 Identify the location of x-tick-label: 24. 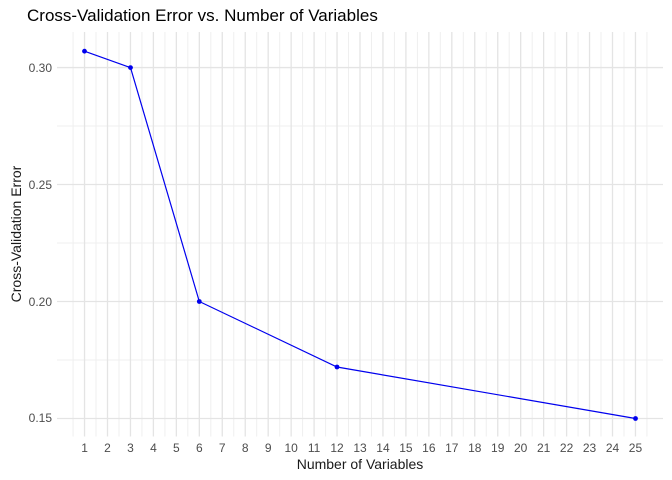
(612, 448).